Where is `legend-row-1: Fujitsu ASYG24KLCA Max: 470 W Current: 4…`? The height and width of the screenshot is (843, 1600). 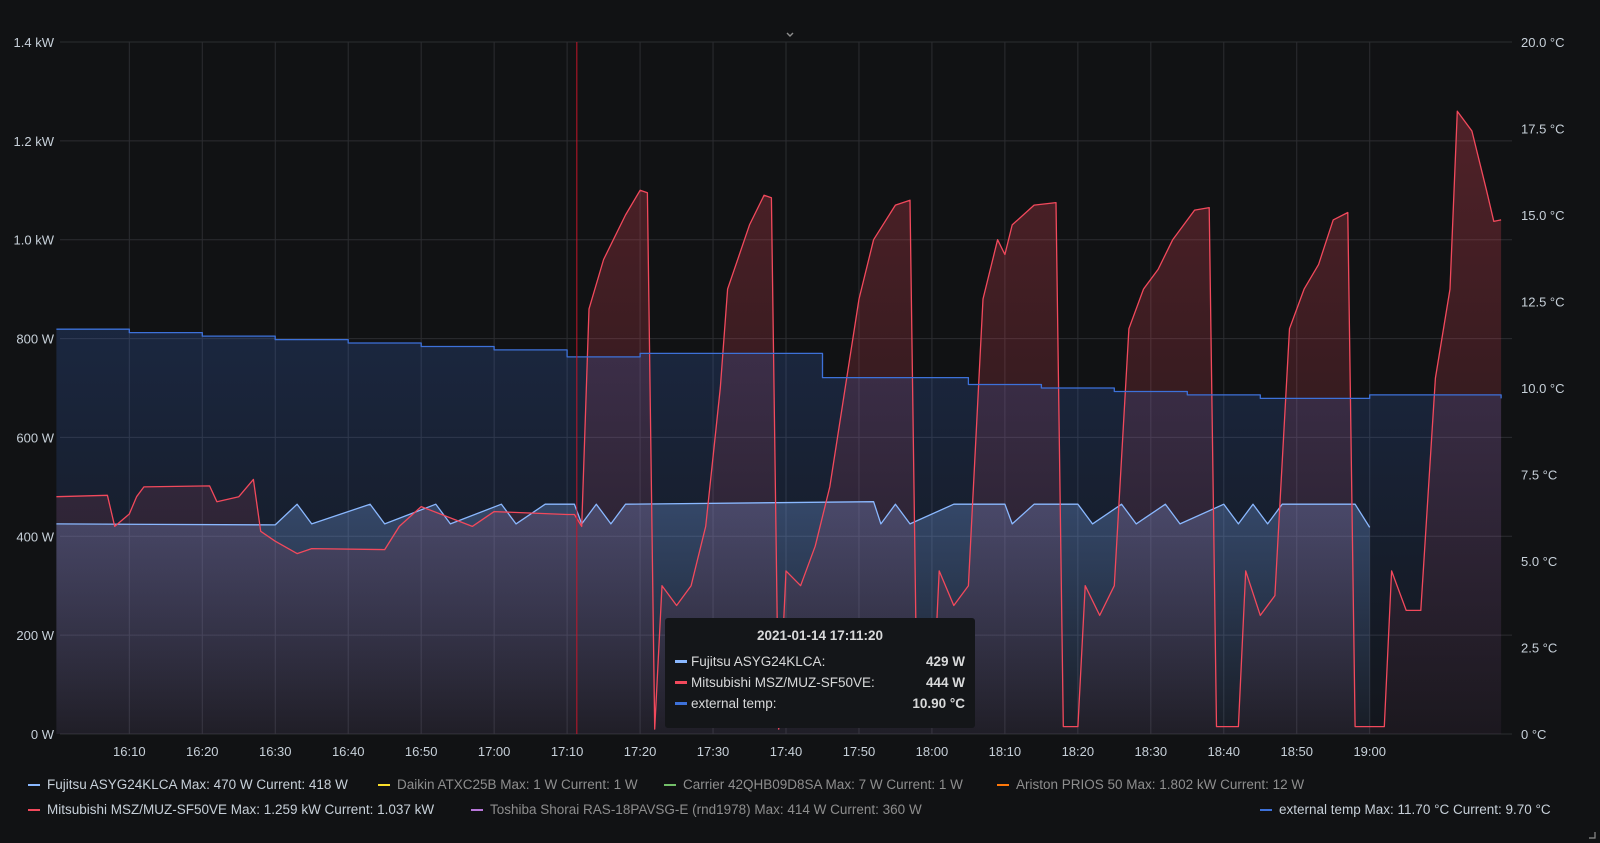 legend-row-1: Fujitsu ASYG24KLCA Max: 470 W Current: 4… is located at coordinates (800, 786).